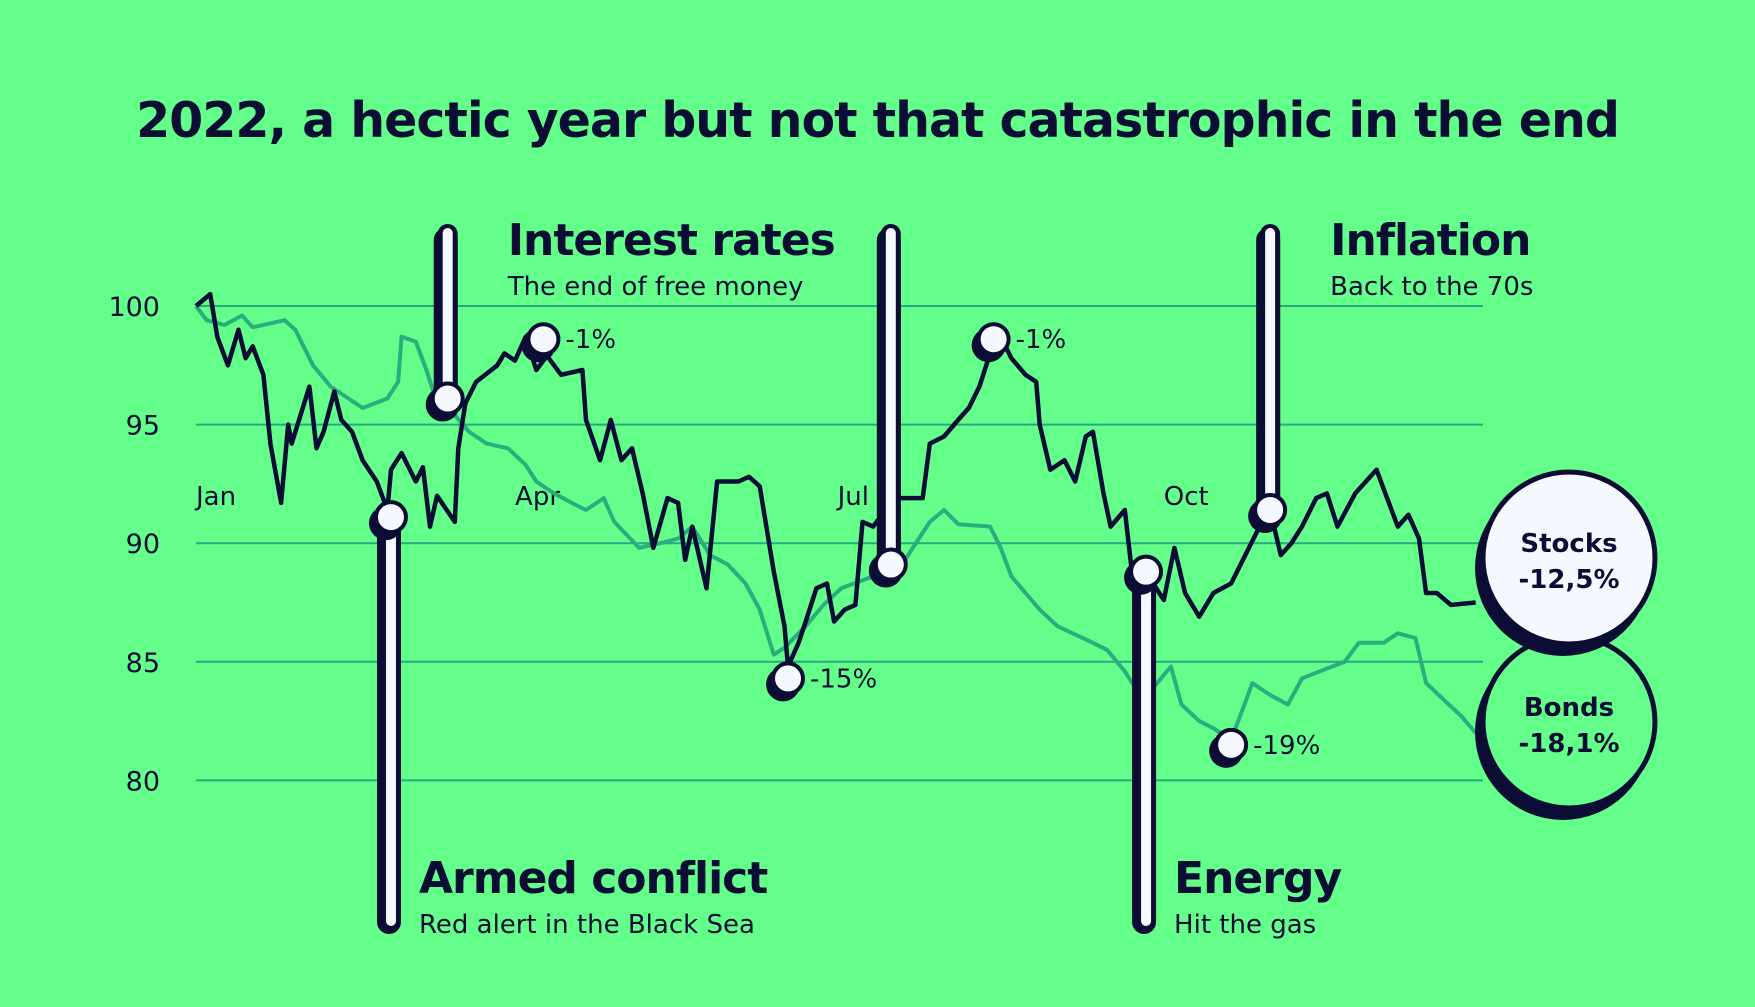 Image resolution: width=1755 pixels, height=1007 pixels. I want to click on x-tick-label: Jan, so click(215, 497).